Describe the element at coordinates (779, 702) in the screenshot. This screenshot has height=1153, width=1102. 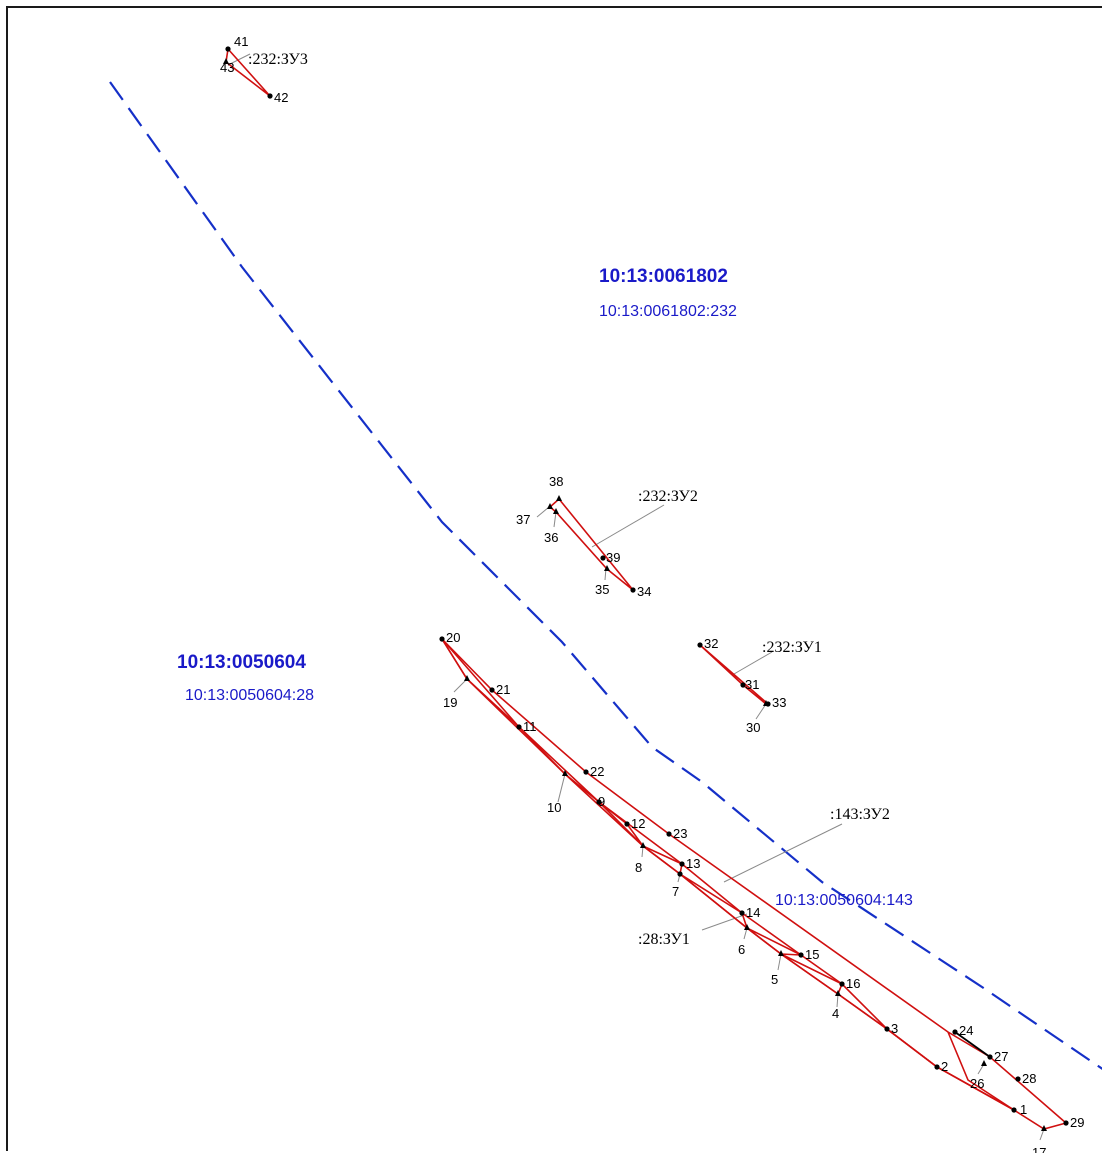
I see `point-label-33: 33` at that location.